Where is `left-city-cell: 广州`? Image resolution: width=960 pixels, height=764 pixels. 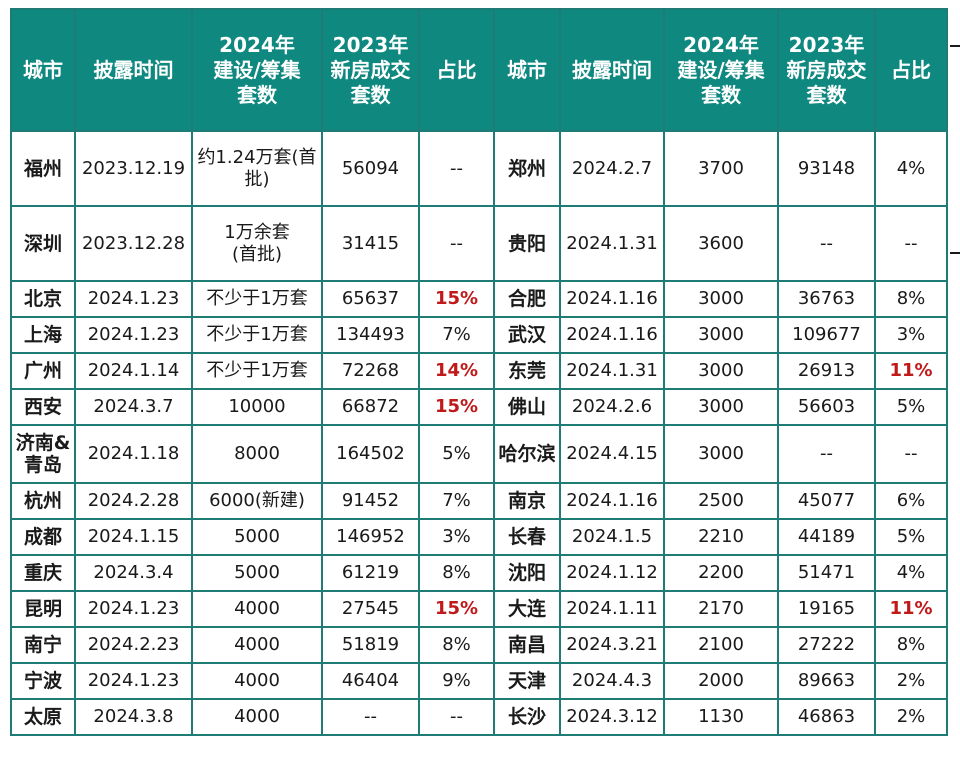
left-city-cell: 广州 is located at coordinates (43, 371).